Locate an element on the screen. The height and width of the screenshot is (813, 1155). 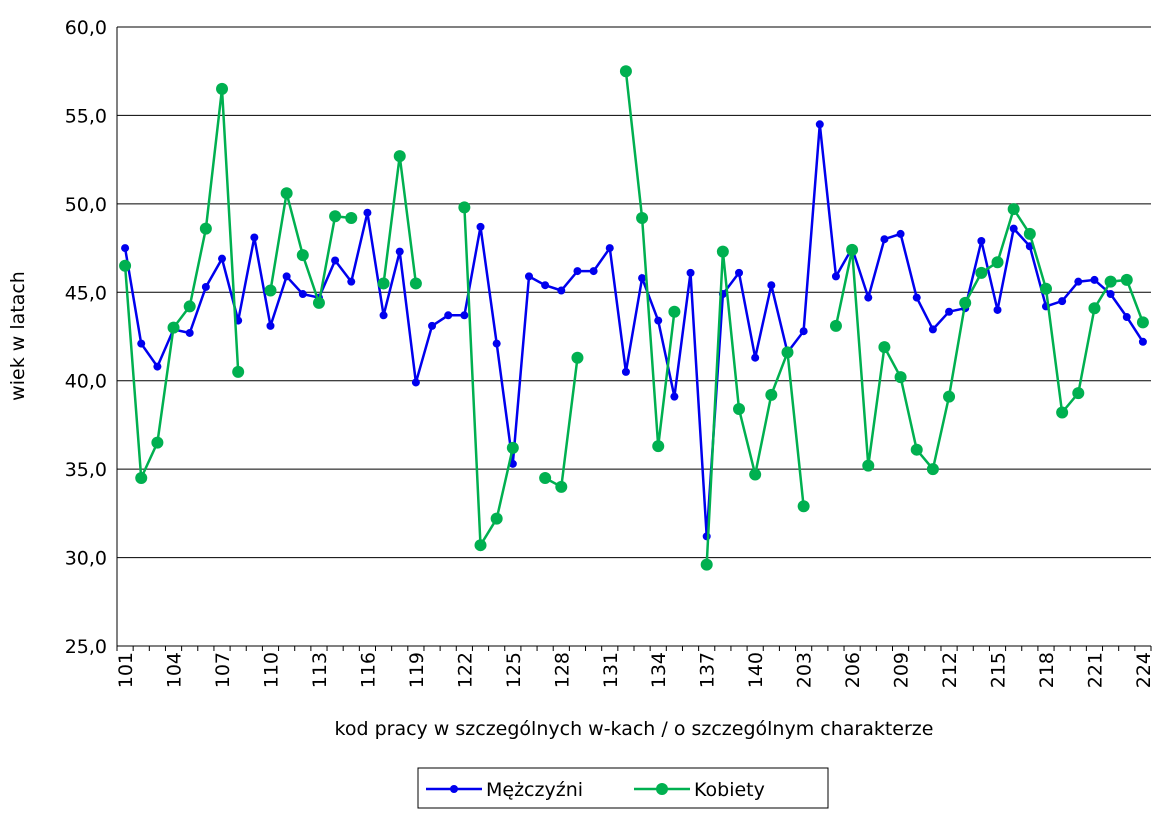
x-tick-label: 113 is located at coordinates (320, 670).